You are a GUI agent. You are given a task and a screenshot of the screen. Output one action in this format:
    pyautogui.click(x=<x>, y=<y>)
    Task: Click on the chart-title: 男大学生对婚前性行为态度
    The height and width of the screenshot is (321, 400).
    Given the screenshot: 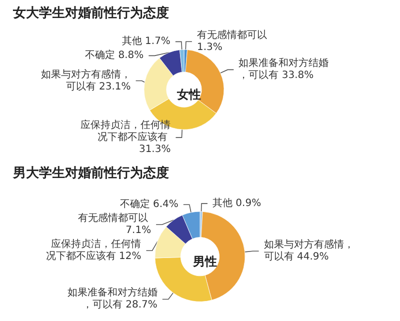 What is the action you would take?
    pyautogui.click(x=90, y=173)
    